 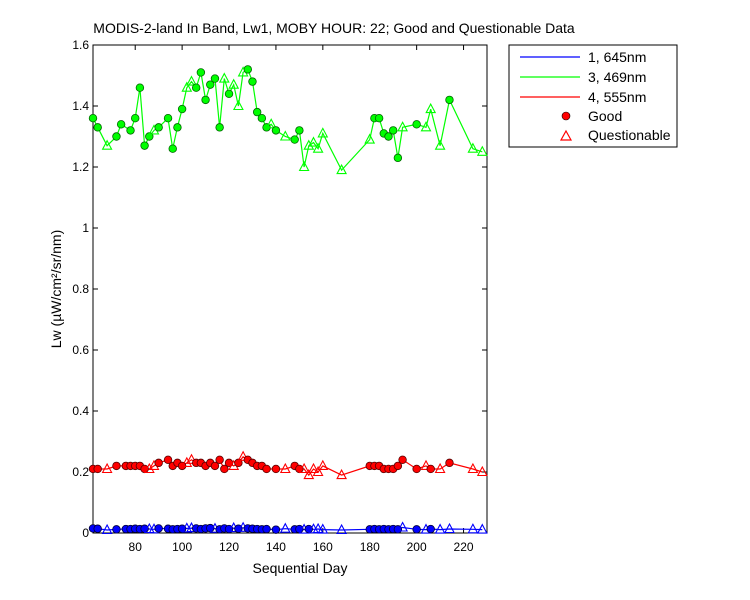 I want to click on x-tick-label: 120, so click(x=229, y=547).